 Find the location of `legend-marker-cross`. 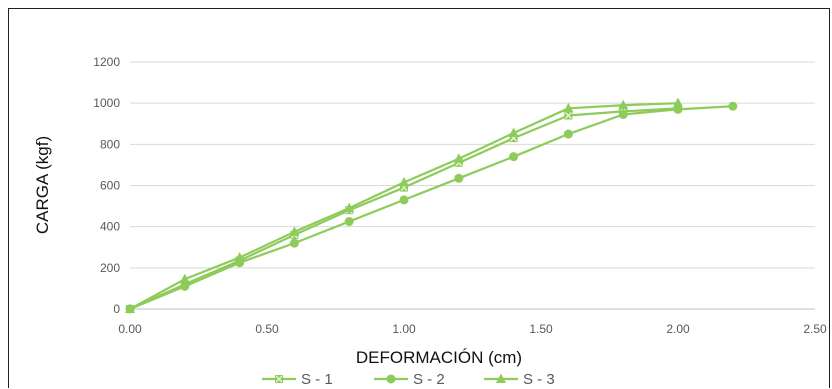

legend-marker-cross is located at coordinates (279, 379).